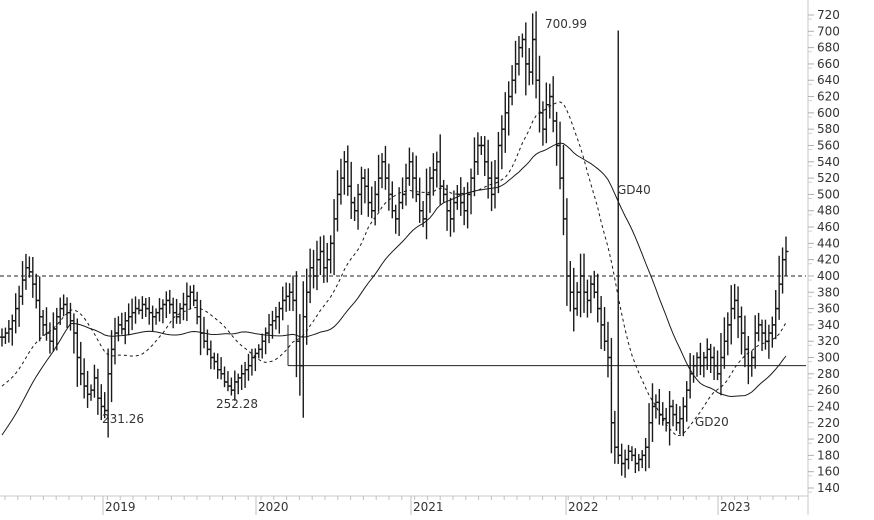  What do you see at coordinates (634, 190) in the screenshot?
I see `gd40-label: GD40` at bounding box center [634, 190].